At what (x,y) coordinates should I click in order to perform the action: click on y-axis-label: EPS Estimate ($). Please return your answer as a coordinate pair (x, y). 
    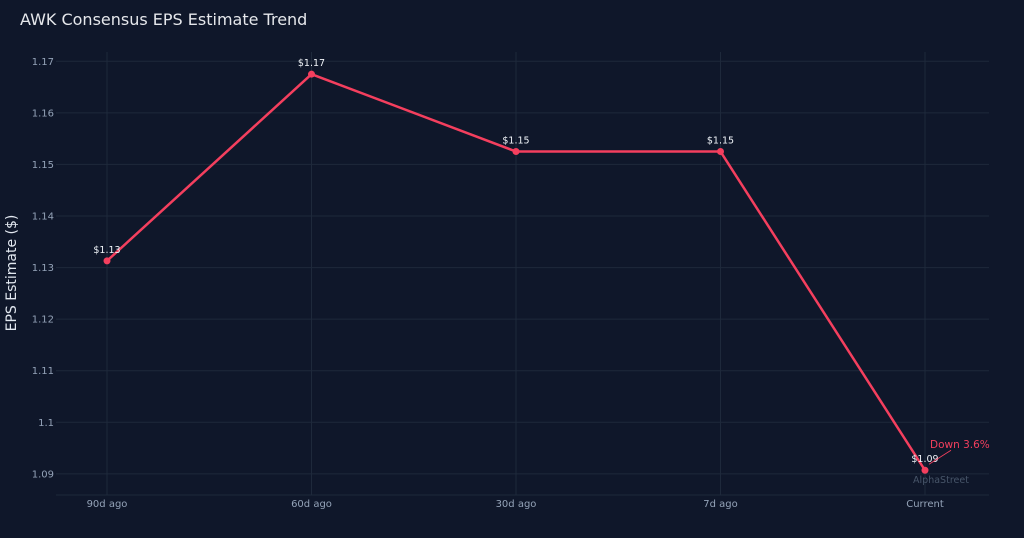
    Looking at the image, I should click on (12, 273).